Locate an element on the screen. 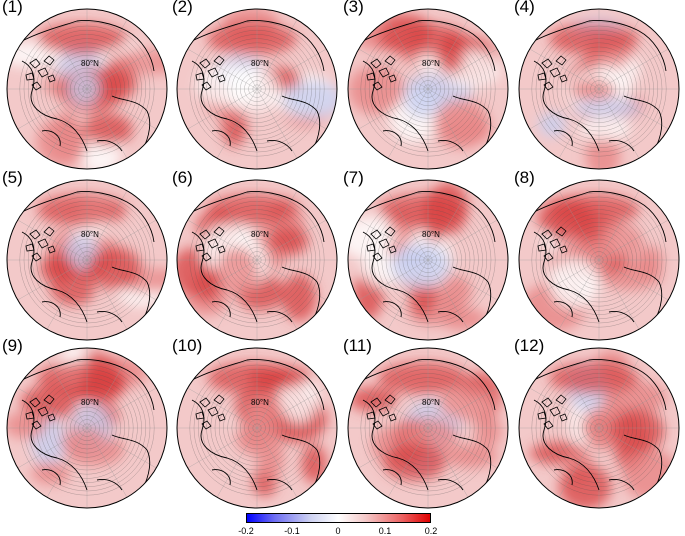 The height and width of the screenshot is (536, 685). panel-label: (6) is located at coordinates (182, 177).